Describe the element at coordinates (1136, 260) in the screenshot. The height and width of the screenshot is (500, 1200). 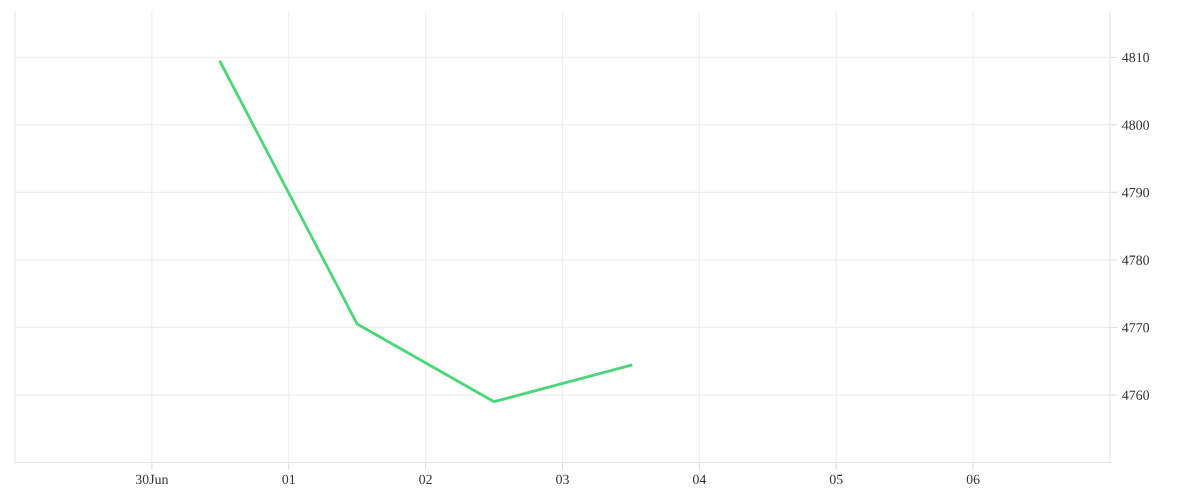
I see `y-tick-label: 4780` at that location.